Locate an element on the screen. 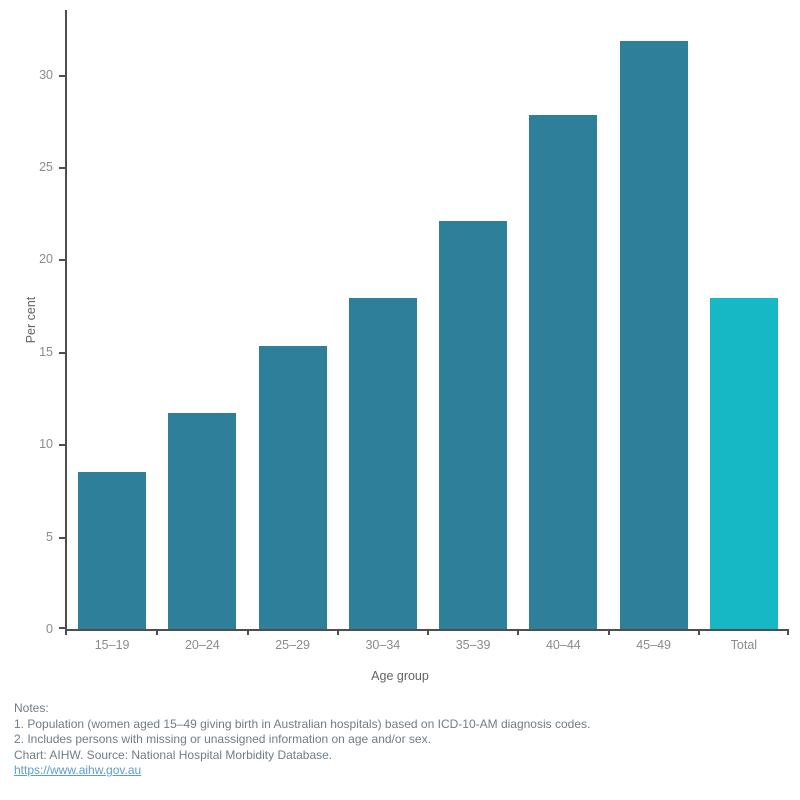  x-axis-category-label: 35–39 is located at coordinates (473, 645).